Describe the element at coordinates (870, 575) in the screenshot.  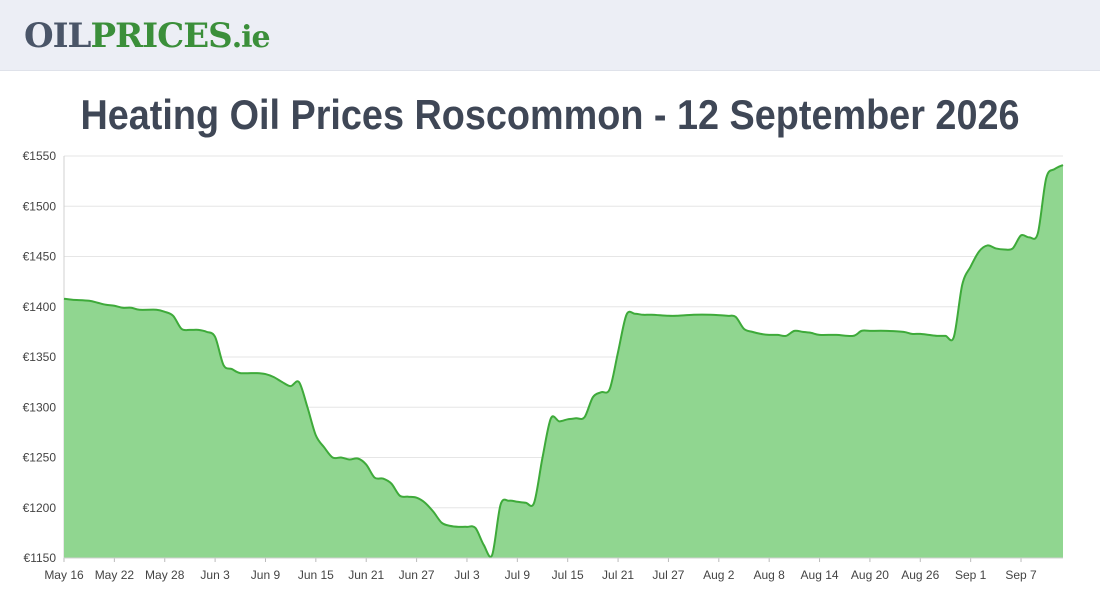
I see `x-tick-label: Aug 20` at that location.